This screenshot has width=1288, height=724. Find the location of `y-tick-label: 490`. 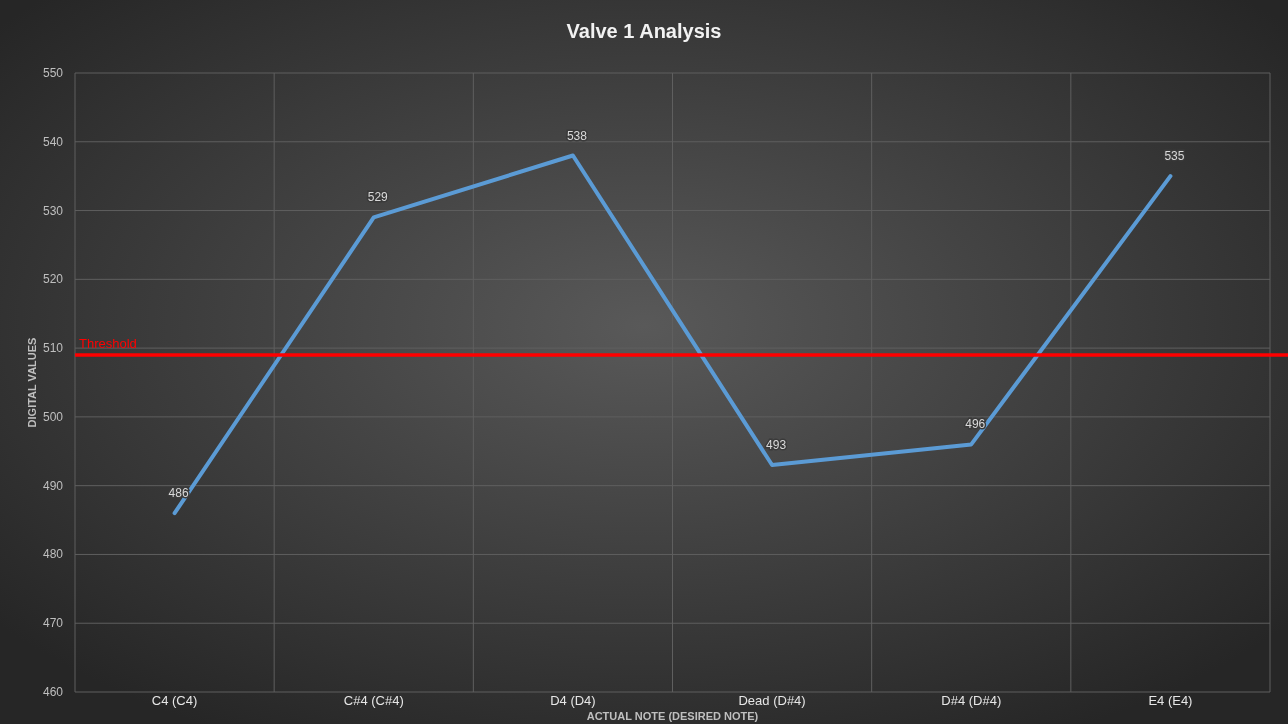

y-tick-label: 490 is located at coordinates (53, 485).